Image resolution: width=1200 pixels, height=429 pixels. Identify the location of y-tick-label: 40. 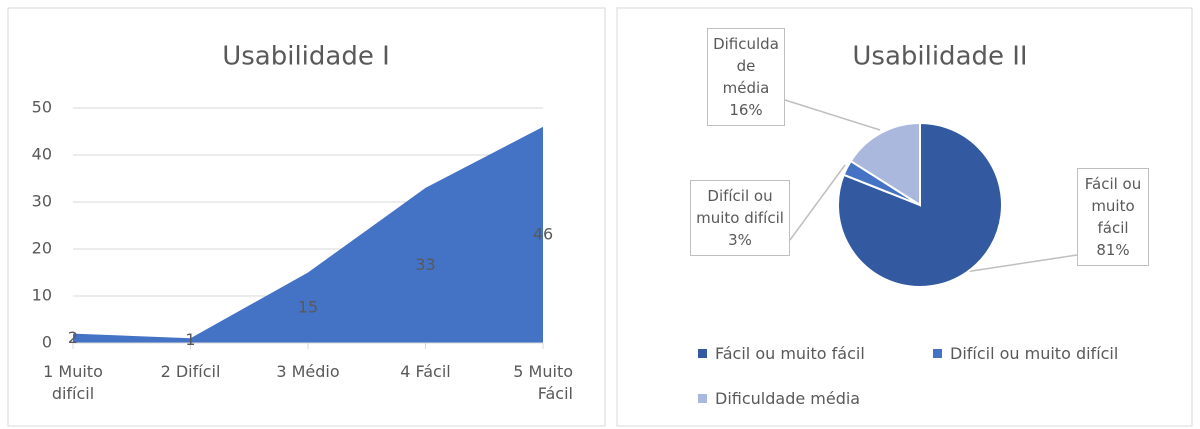
(42, 154).